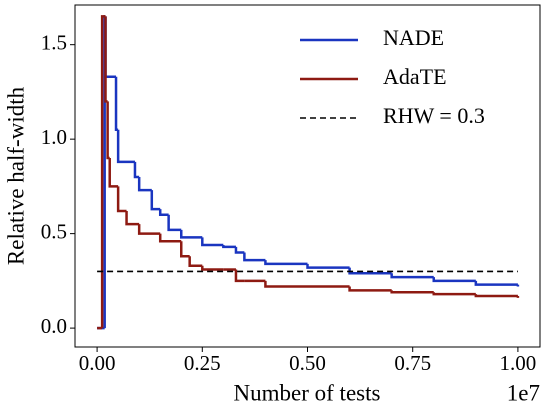  Describe the element at coordinates (54, 42) in the screenshot. I see `y-tick-label: 1.5` at that location.